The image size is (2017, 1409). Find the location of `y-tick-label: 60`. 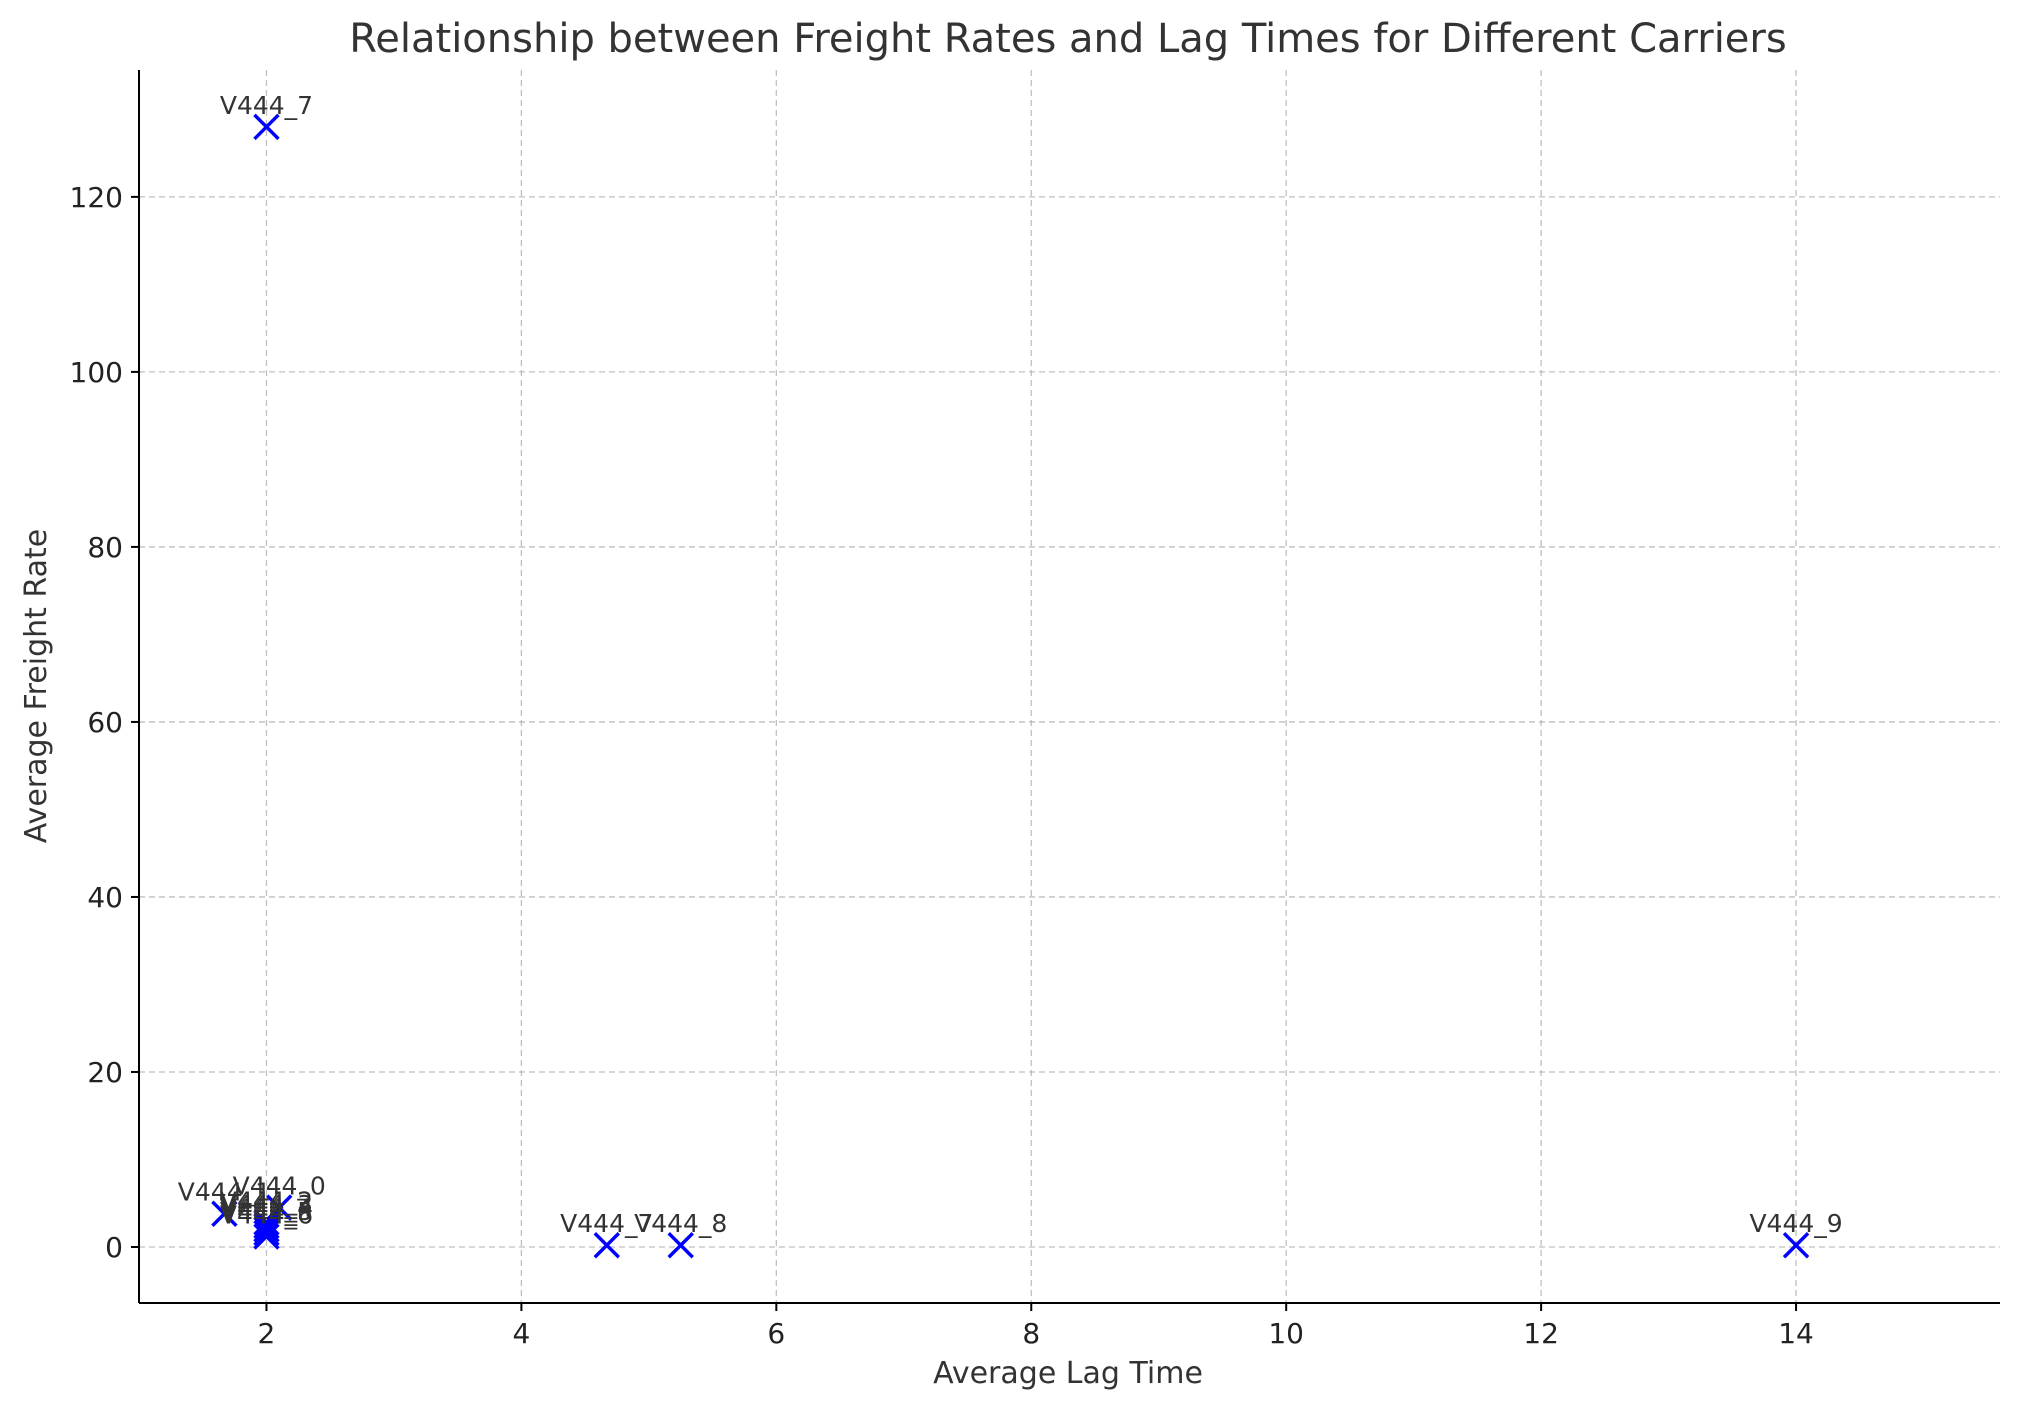

y-tick-label: 60 is located at coordinates (105, 722).